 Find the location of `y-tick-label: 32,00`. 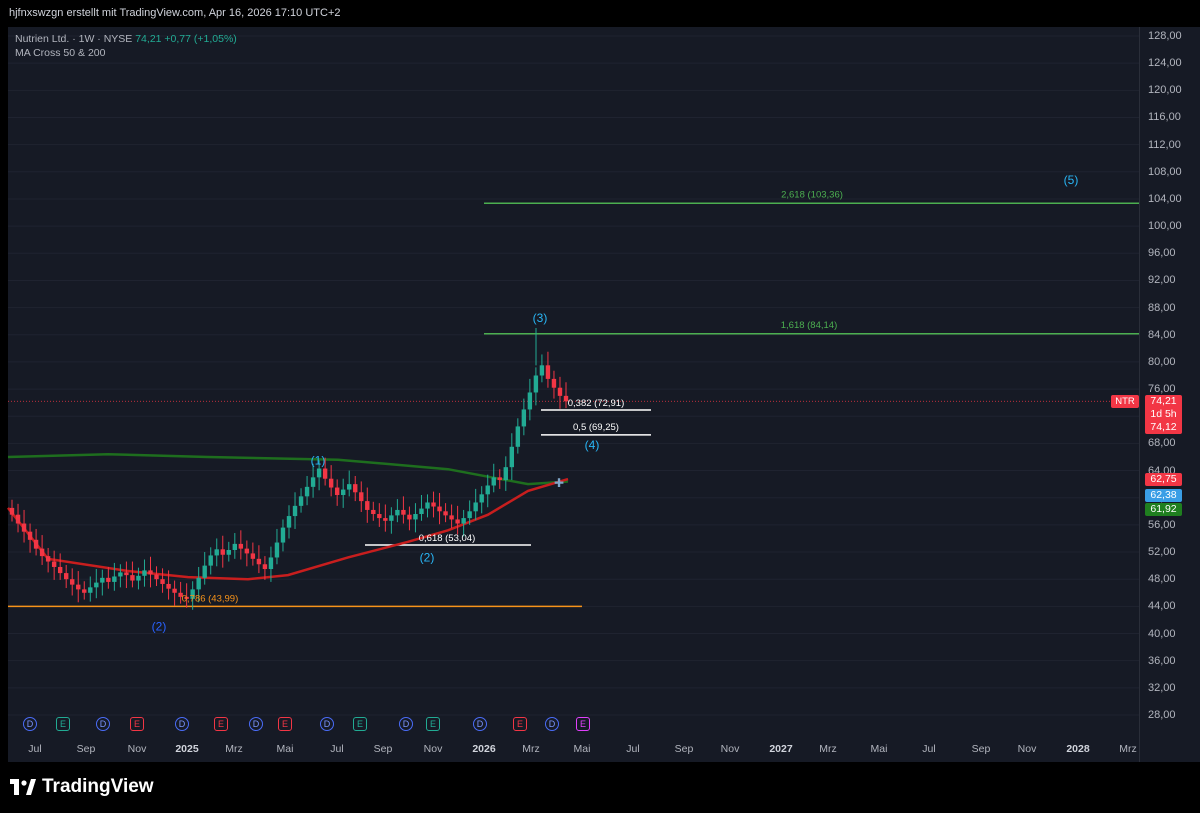

y-tick-label: 32,00 is located at coordinates (1162, 687).